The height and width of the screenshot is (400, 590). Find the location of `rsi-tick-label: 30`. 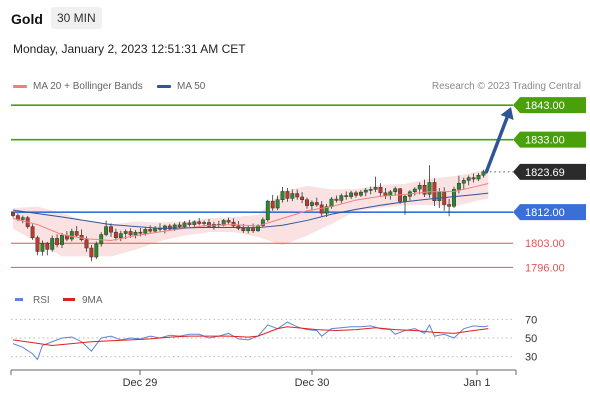

rsi-tick-label: 30 is located at coordinates (531, 358).